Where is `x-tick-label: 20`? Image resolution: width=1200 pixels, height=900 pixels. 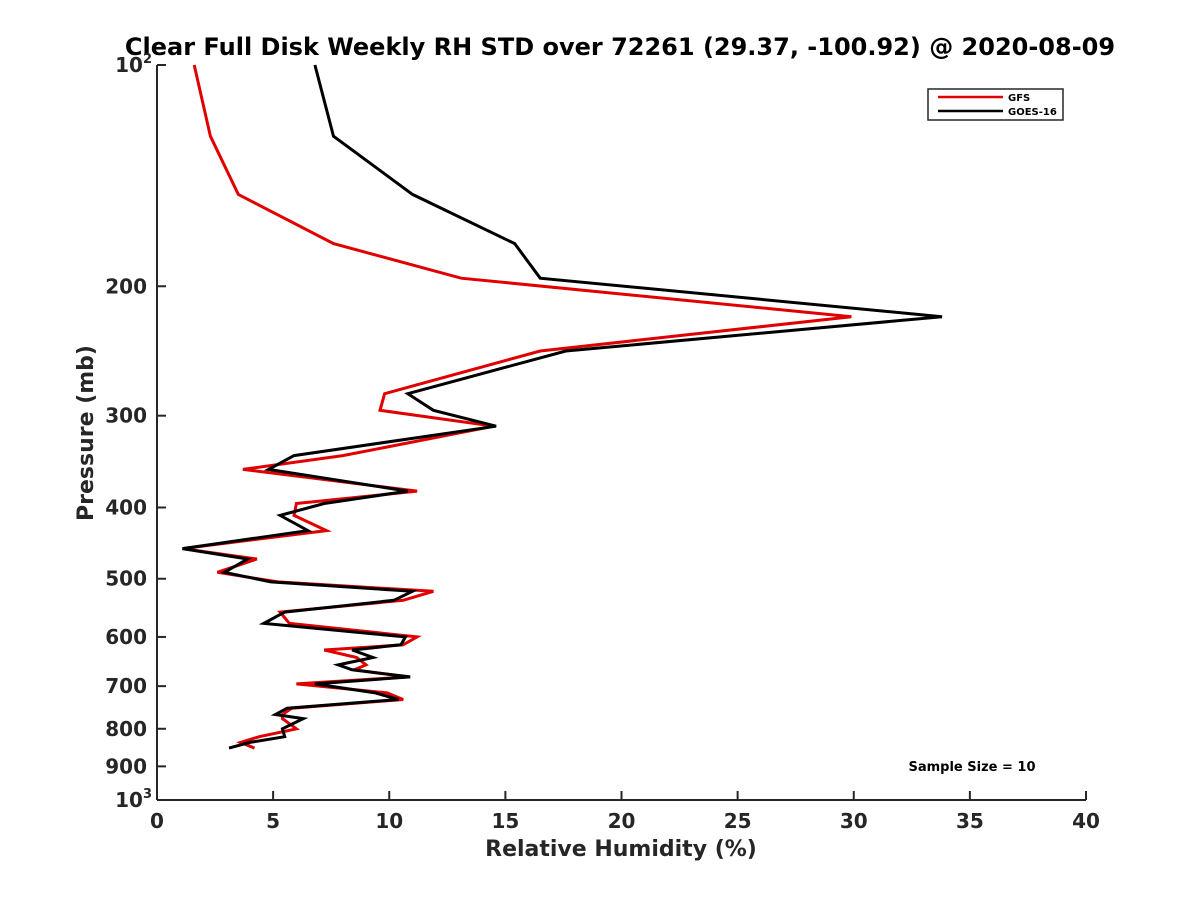
x-tick-label: 20 is located at coordinates (622, 821).